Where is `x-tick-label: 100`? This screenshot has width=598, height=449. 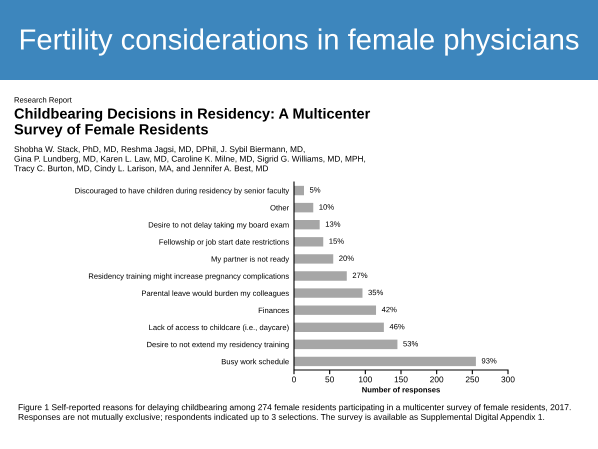
x-tick-label: 100 is located at coordinates (365, 379).